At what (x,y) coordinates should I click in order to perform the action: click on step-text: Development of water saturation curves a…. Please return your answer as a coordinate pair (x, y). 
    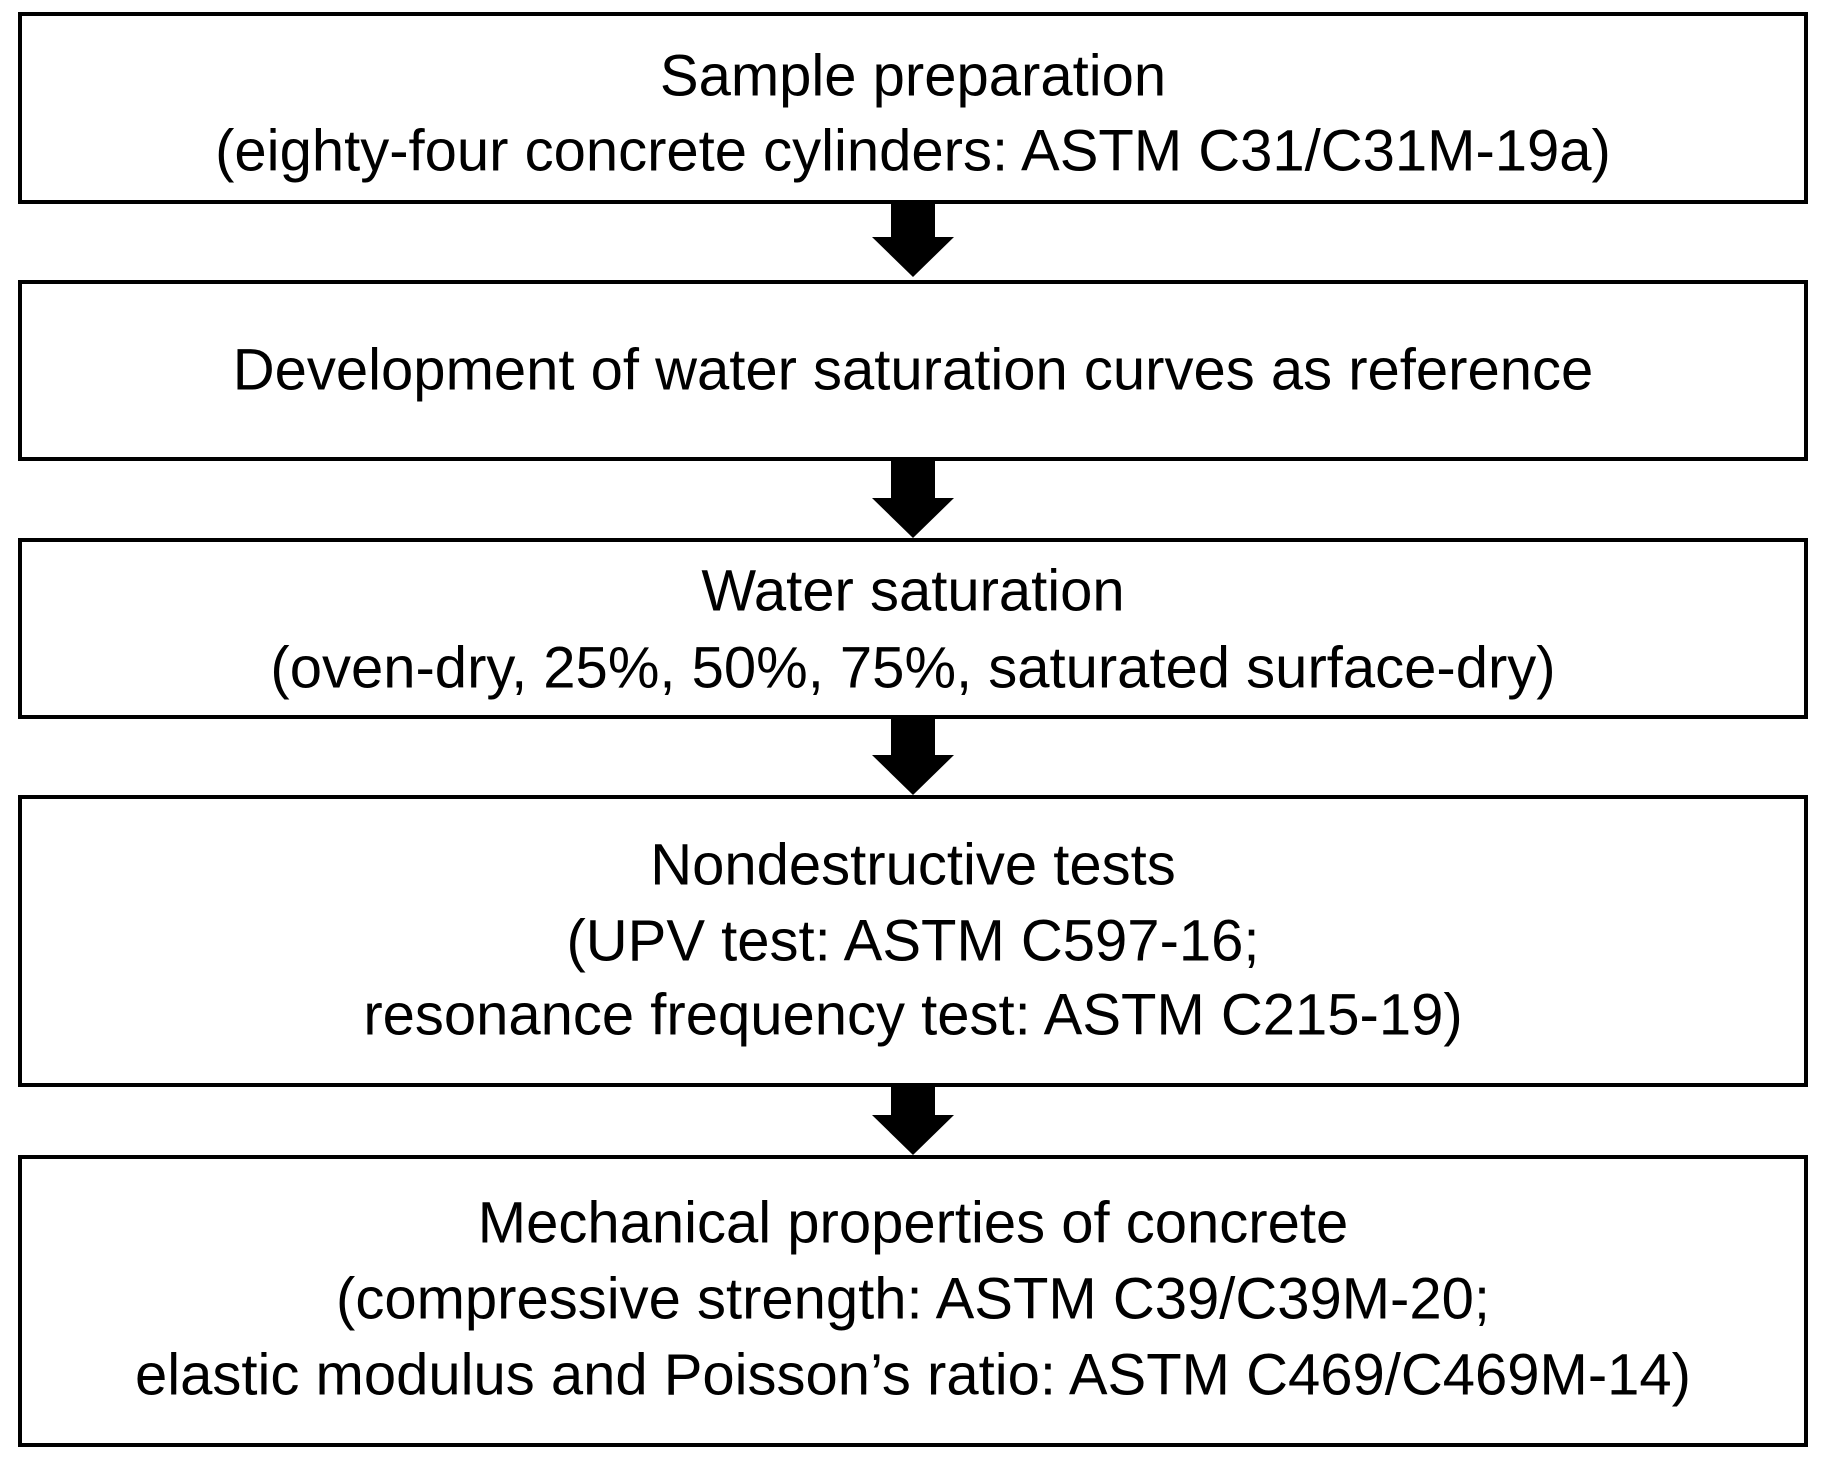
    Looking at the image, I should click on (913, 369).